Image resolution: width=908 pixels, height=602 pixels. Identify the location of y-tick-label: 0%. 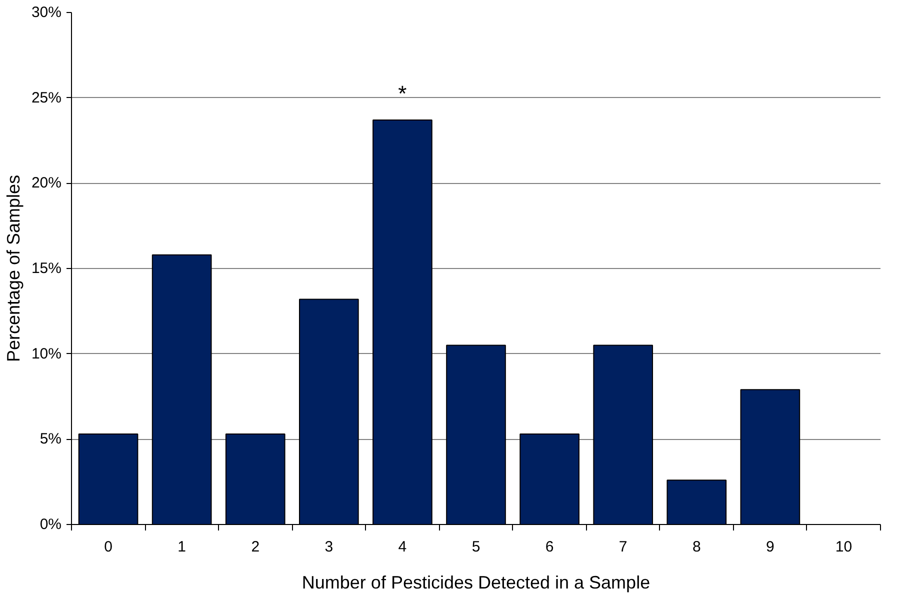
(51, 524).